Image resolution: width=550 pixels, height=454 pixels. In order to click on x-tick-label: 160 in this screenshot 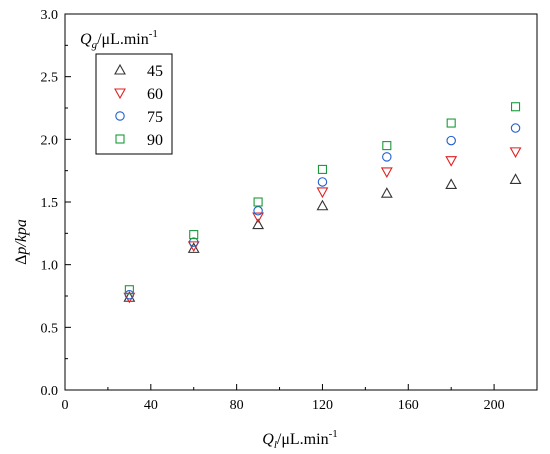, I will do `click(408, 405)`.